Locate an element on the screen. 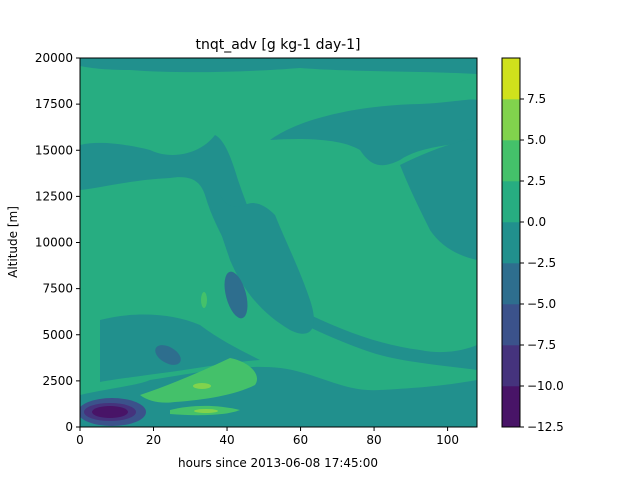 This screenshot has height=480, width=640. contour-region-lower-blob is located at coordinates (168, 355).